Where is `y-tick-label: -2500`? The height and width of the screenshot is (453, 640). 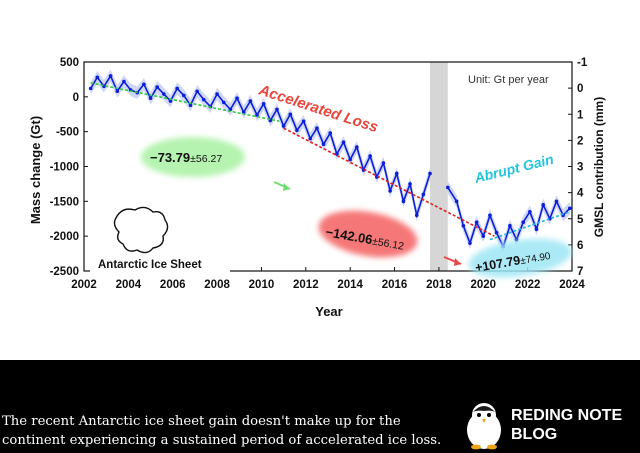
y-tick-label: -2500 is located at coordinates (64, 272).